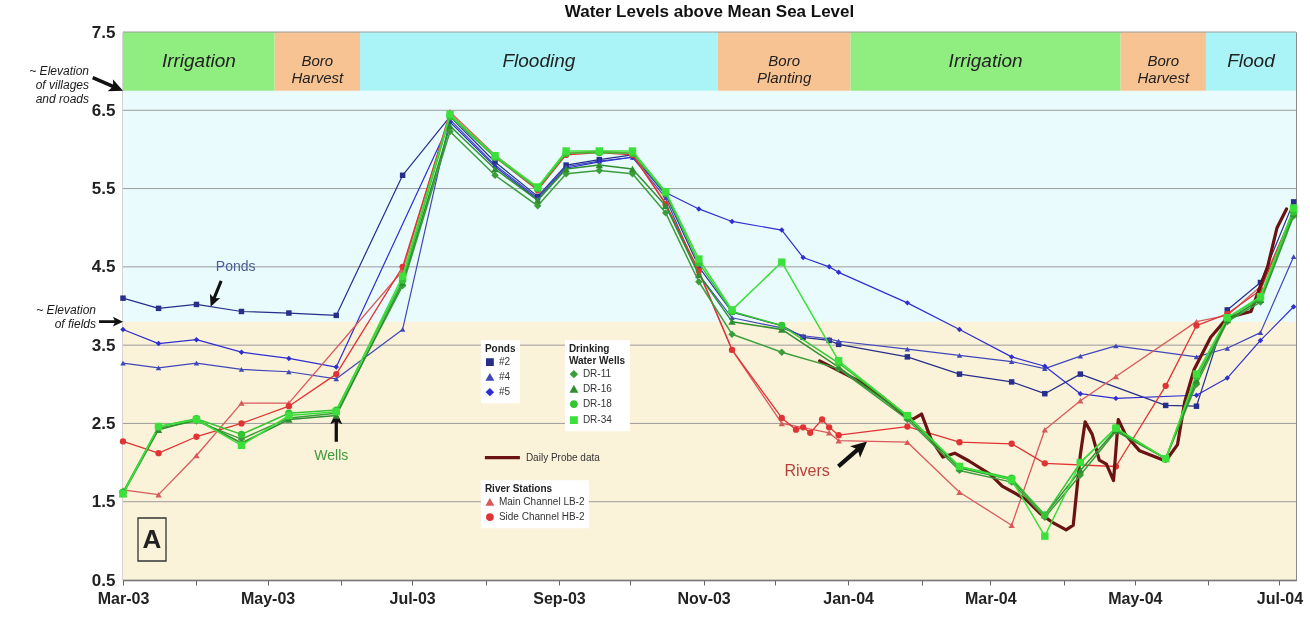 The height and width of the screenshot is (618, 1310). I want to click on y-tick-label: 3.5, so click(103, 345).